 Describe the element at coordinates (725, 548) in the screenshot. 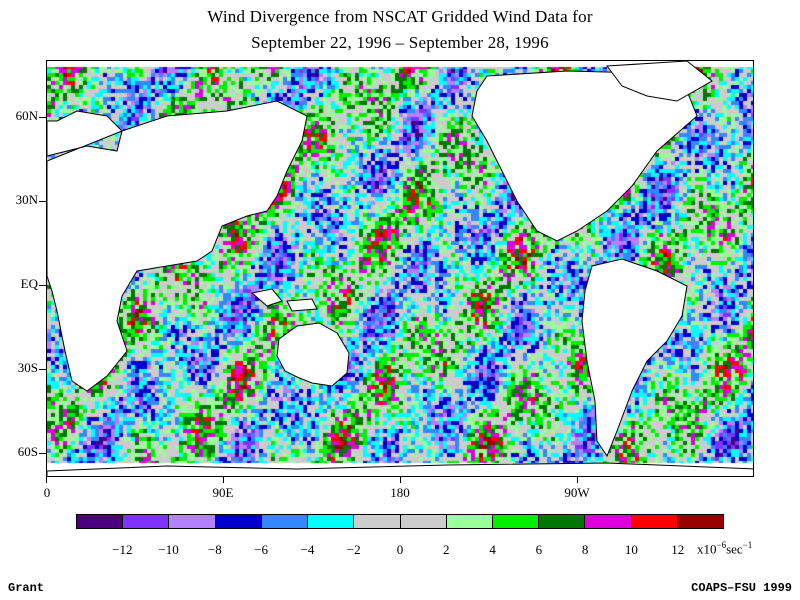

I see `colorbar-unit: x10−6sec−1` at that location.